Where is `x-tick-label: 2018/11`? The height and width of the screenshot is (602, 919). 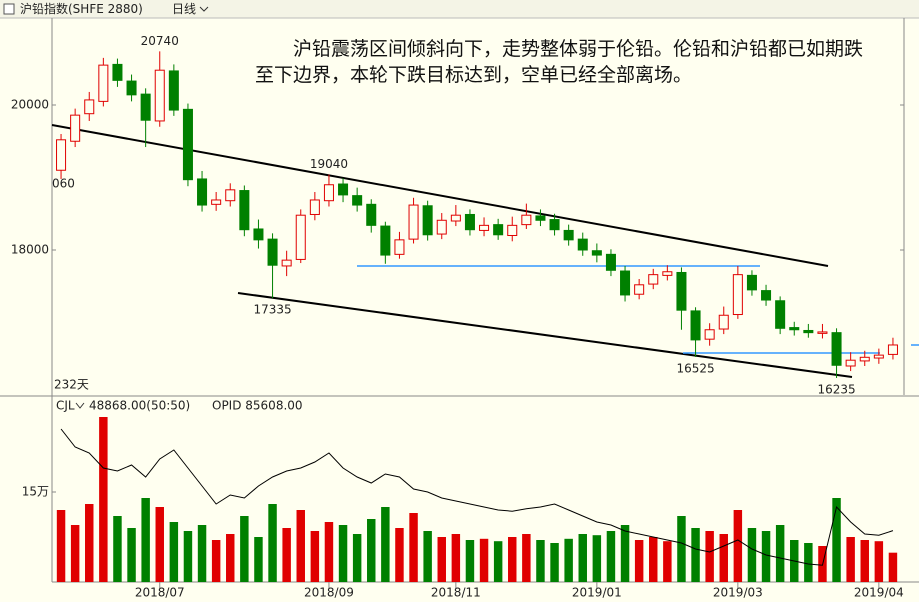 x-tick-label: 2018/11 is located at coordinates (456, 593).